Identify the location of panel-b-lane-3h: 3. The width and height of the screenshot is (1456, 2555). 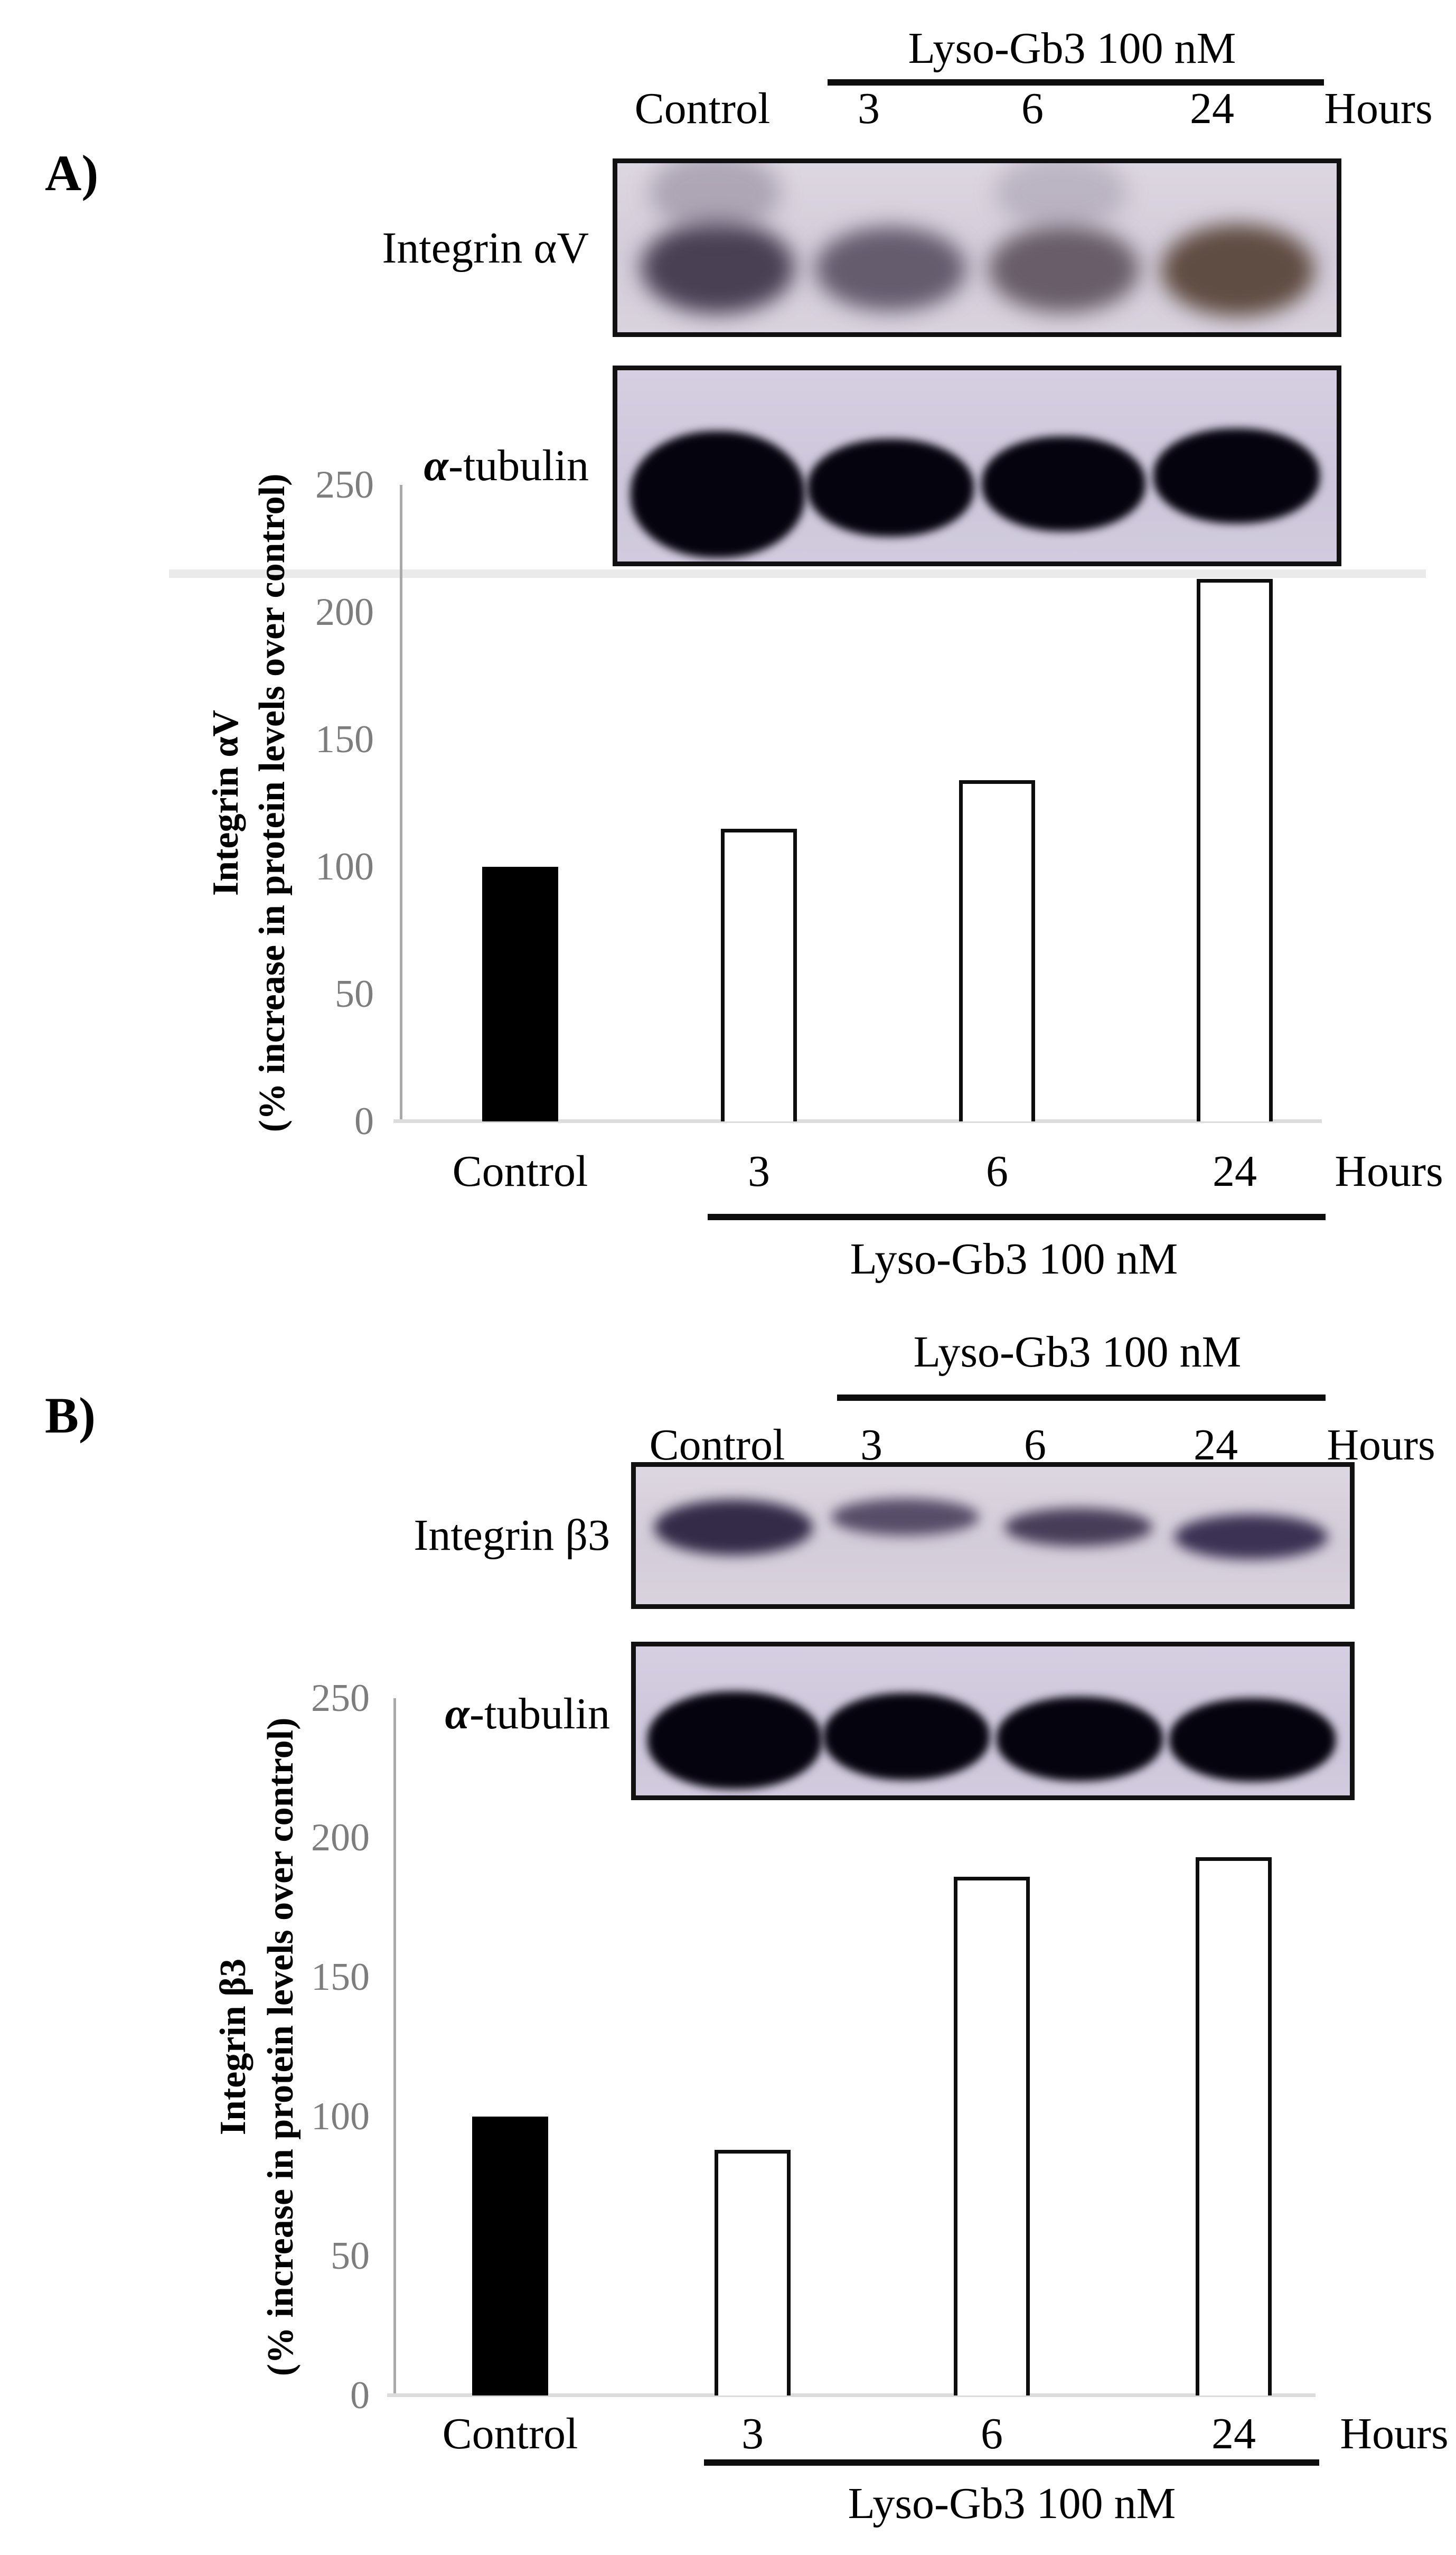
(871, 1445).